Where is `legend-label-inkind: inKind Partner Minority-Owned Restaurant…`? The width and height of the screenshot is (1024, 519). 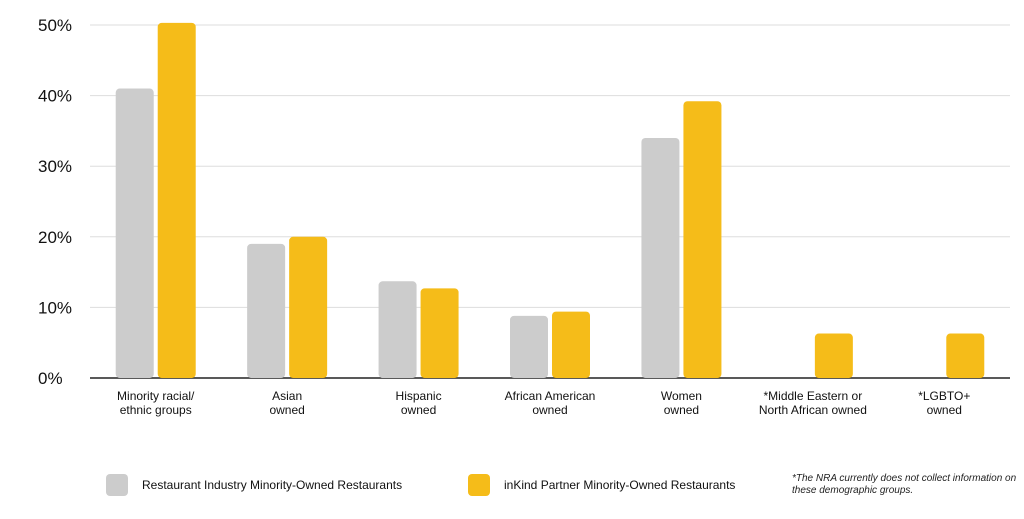
legend-label-inkind: inKind Partner Minority-Owned Restaurant… is located at coordinates (620, 485).